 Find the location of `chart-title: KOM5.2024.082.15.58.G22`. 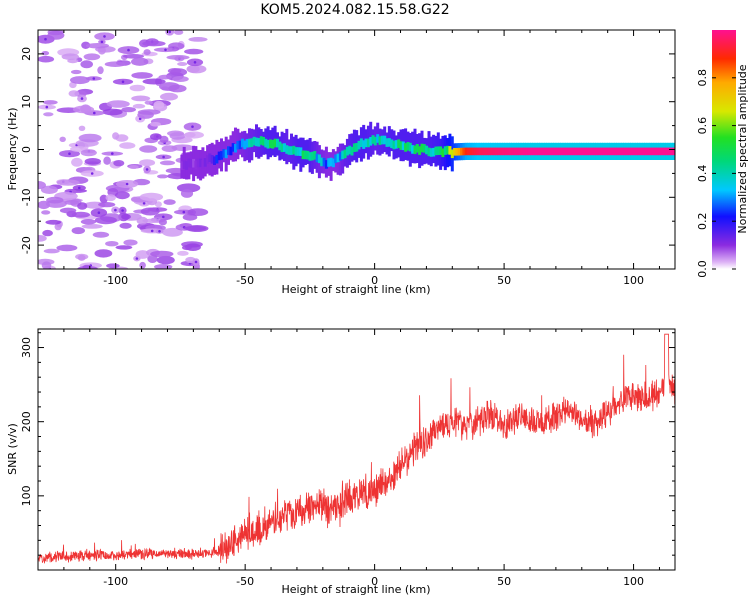

chart-title: KOM5.2024.082.15.58.G22 is located at coordinates (354, 10).